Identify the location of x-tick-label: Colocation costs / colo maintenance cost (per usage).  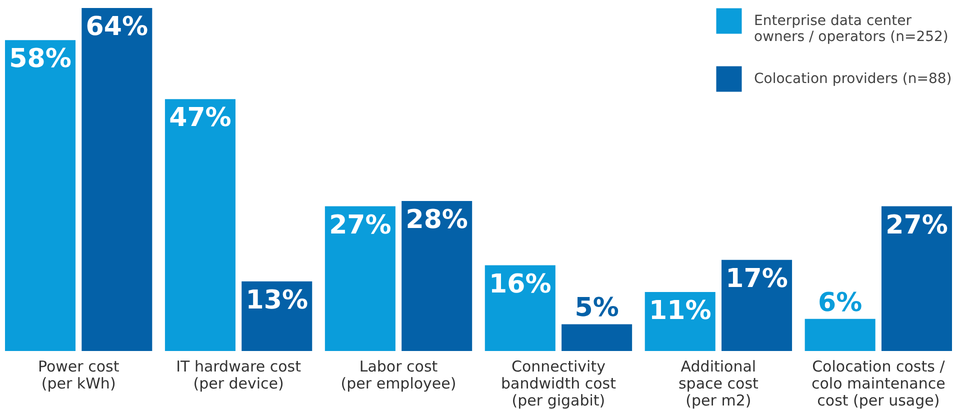
(879, 384).